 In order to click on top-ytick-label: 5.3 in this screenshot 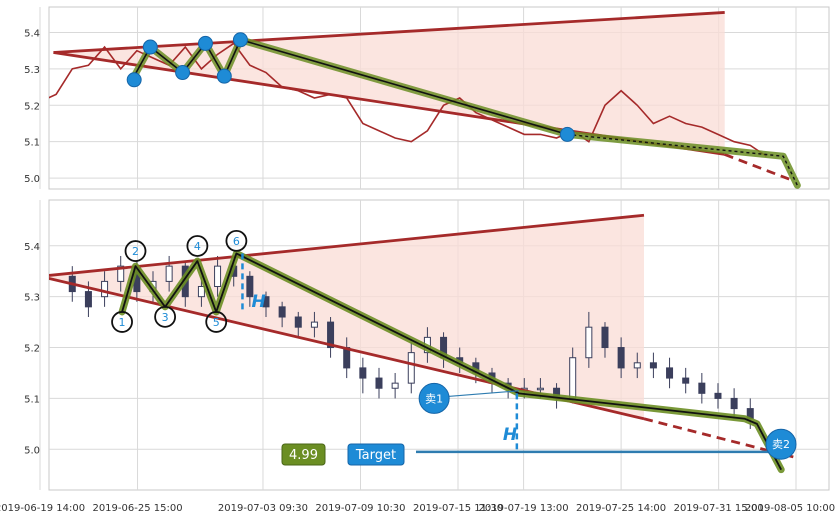, I will do `click(32, 70)`.